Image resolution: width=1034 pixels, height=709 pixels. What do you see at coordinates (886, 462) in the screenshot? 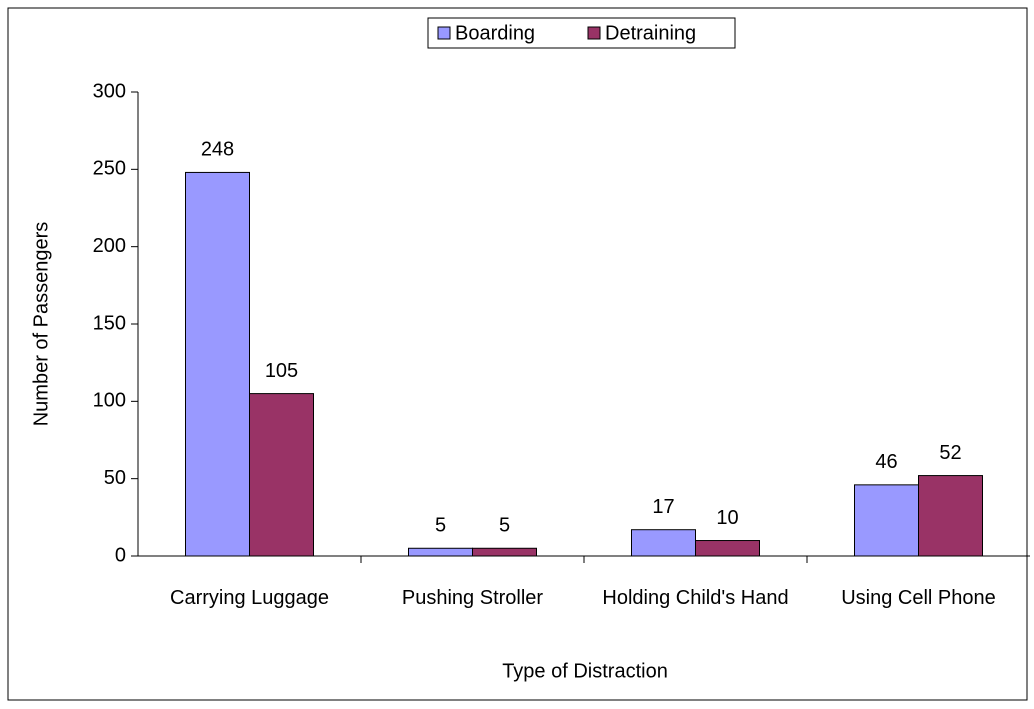
I see `data-label: 46` at bounding box center [886, 462].